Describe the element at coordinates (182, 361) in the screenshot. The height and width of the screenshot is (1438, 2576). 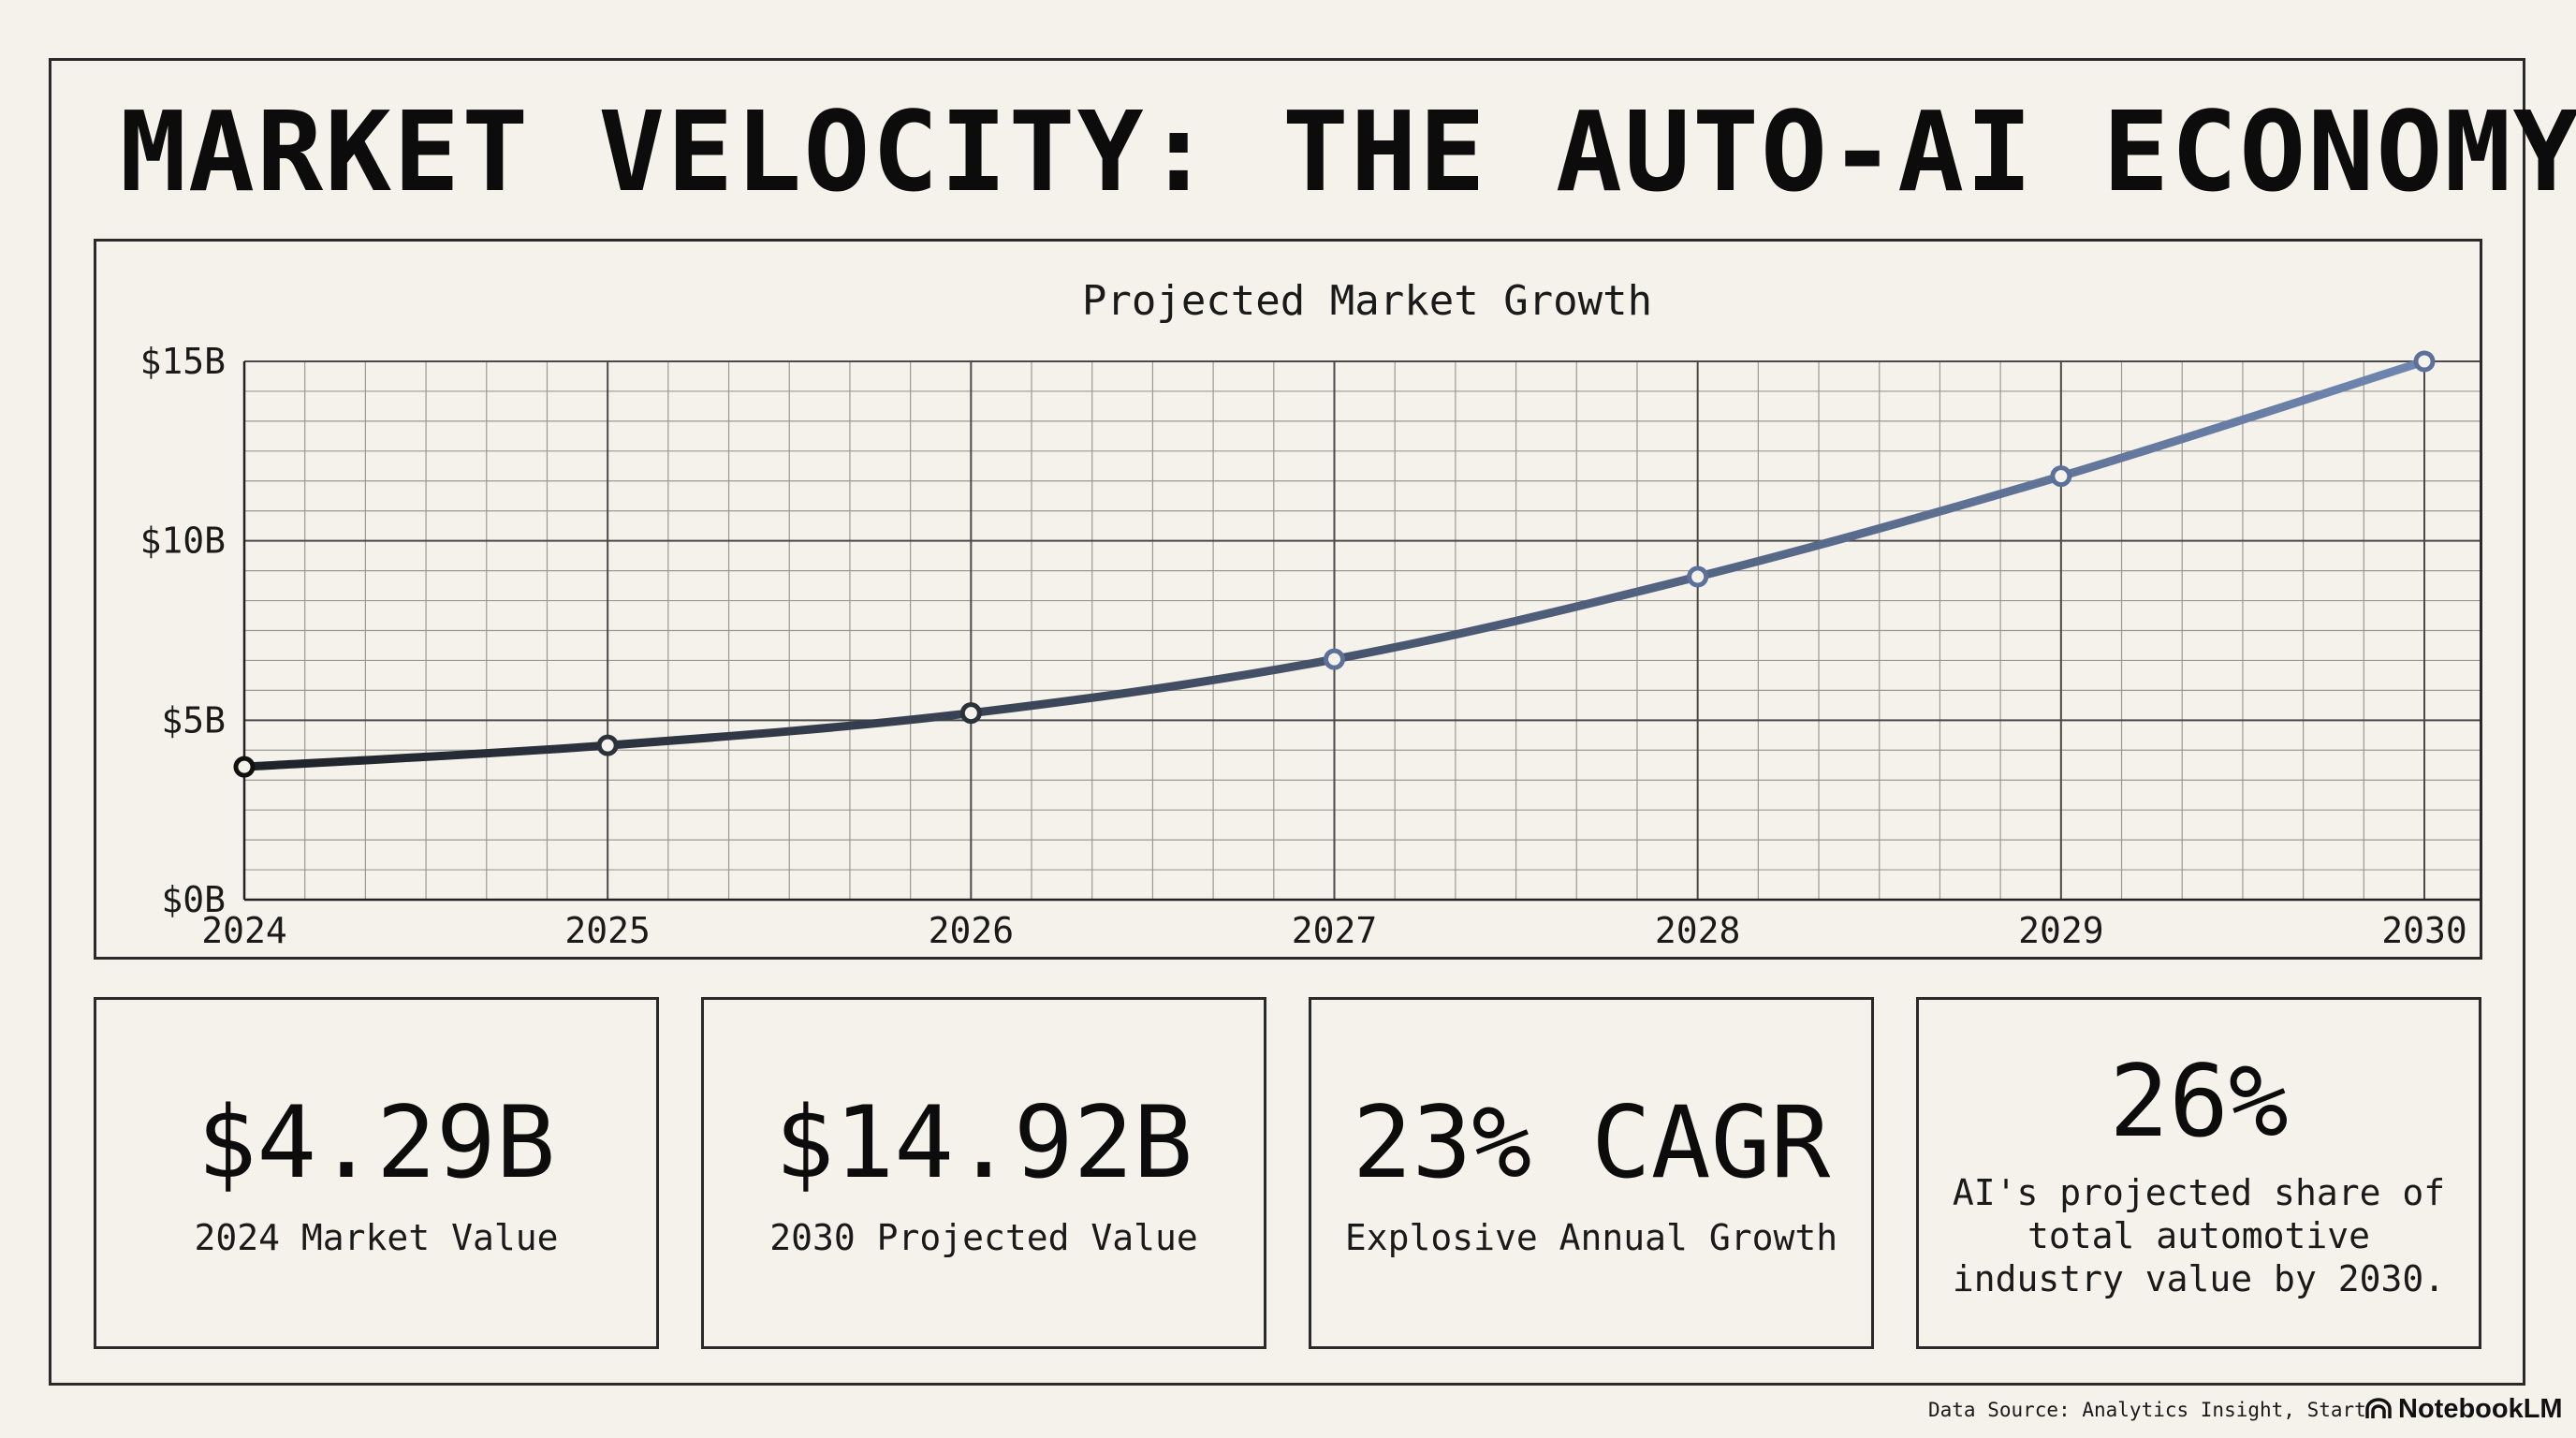
I see `y-tick-label: $15B` at that location.